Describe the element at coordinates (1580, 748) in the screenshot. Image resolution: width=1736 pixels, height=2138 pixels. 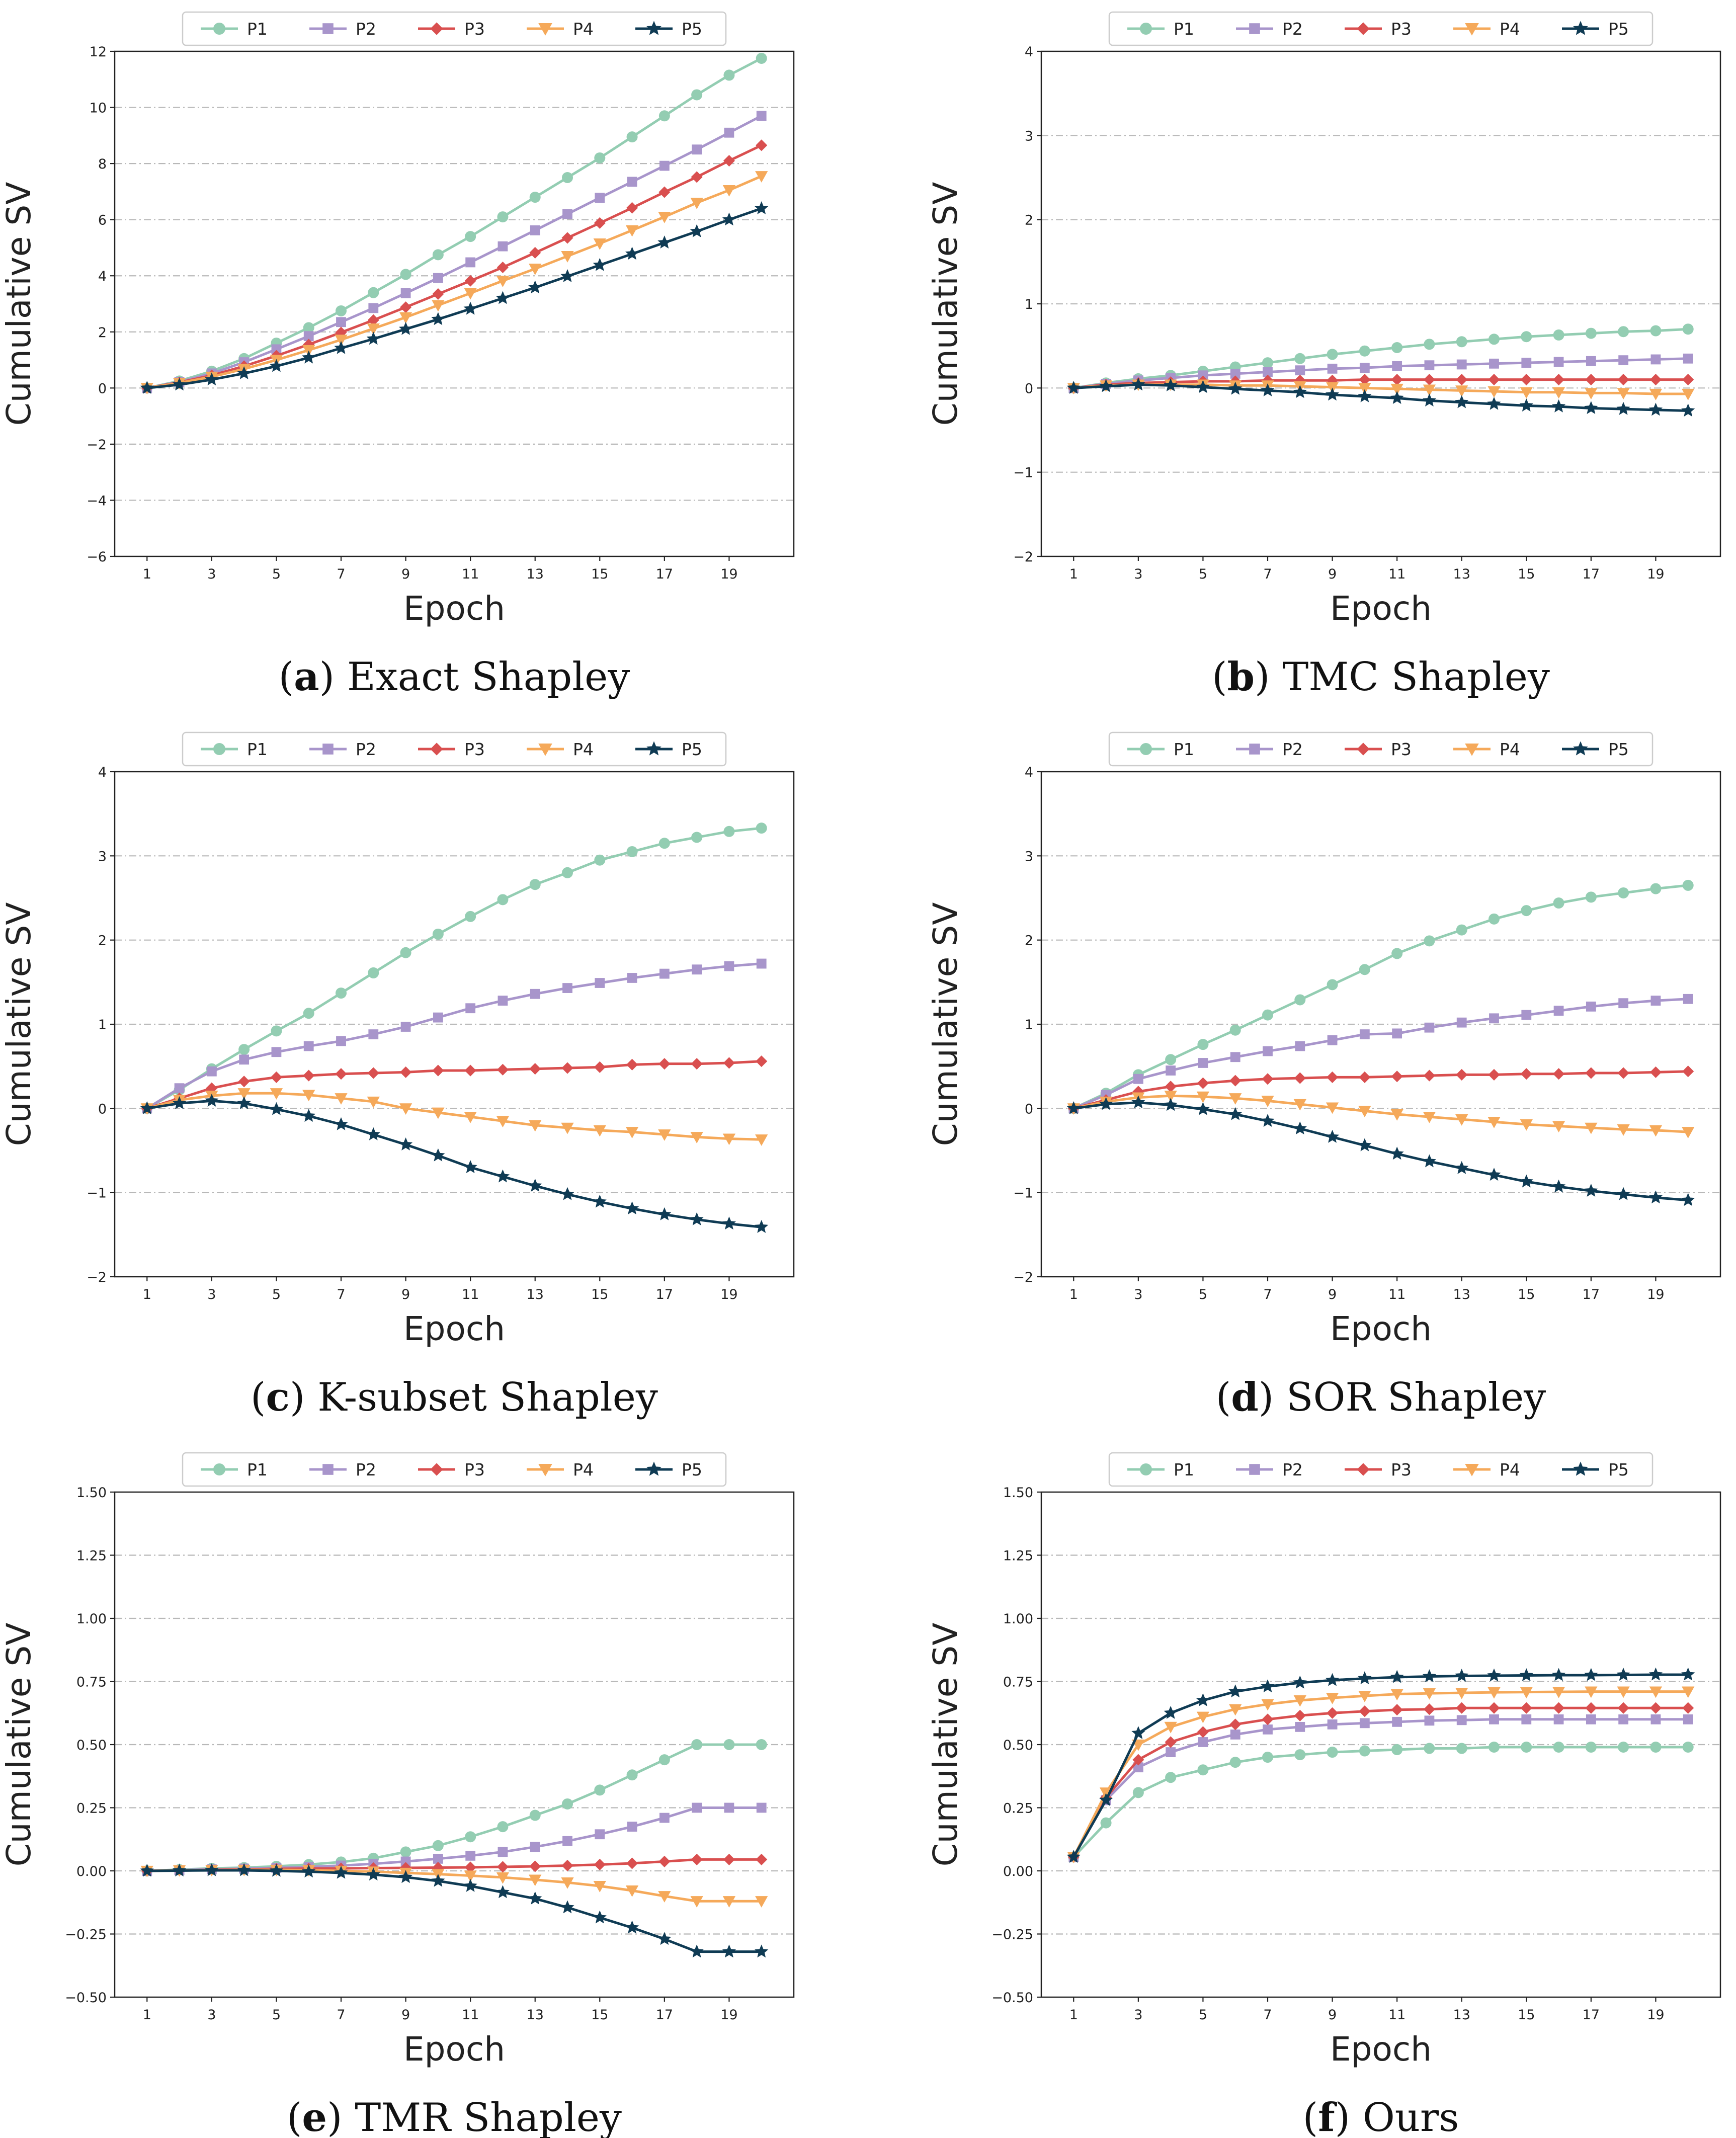
I see `legend-marker-p5` at that location.